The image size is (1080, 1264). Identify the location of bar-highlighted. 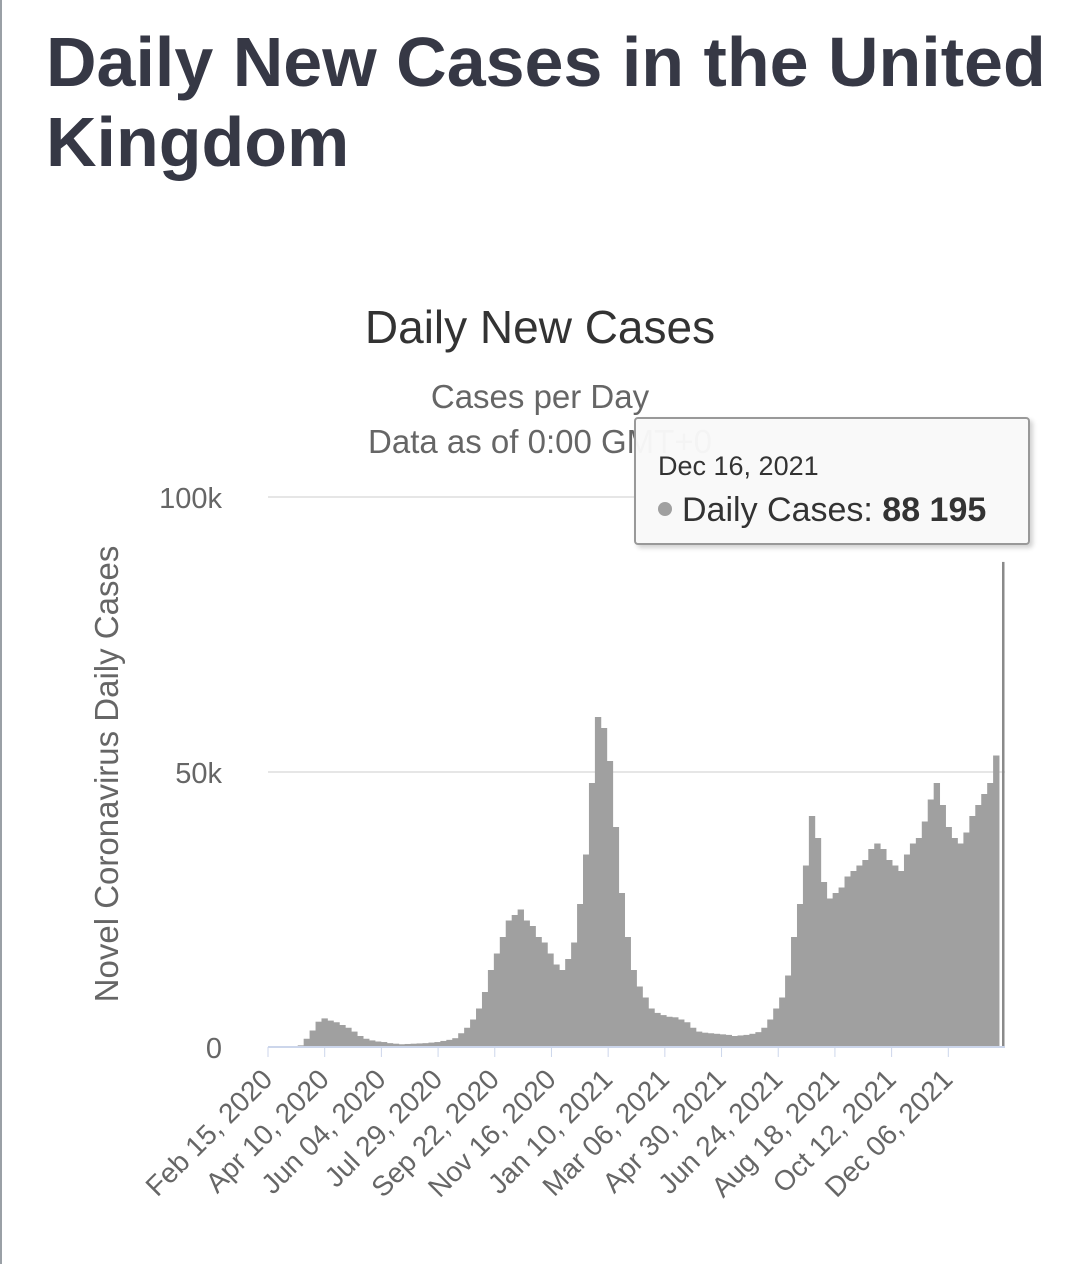
(1003, 804).